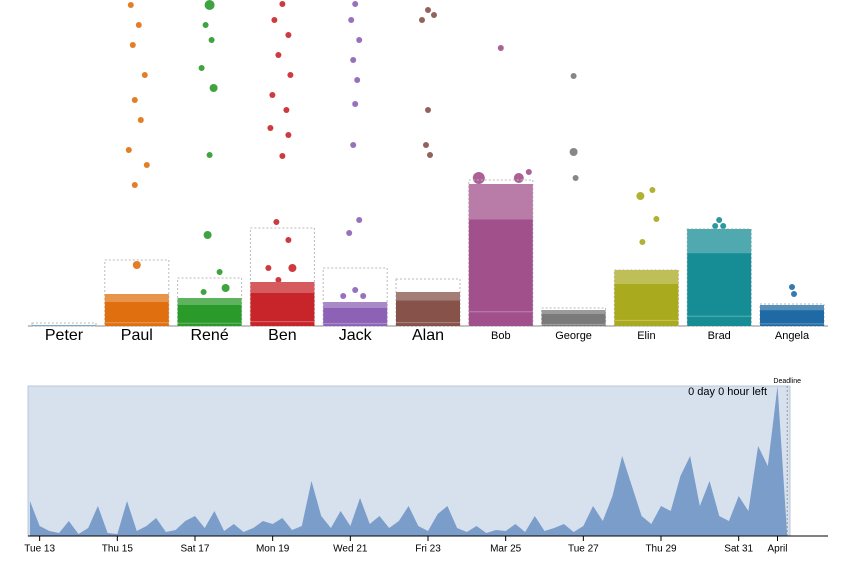 This screenshot has width=847, height=572. I want to click on person-name: Brad, so click(719, 336).